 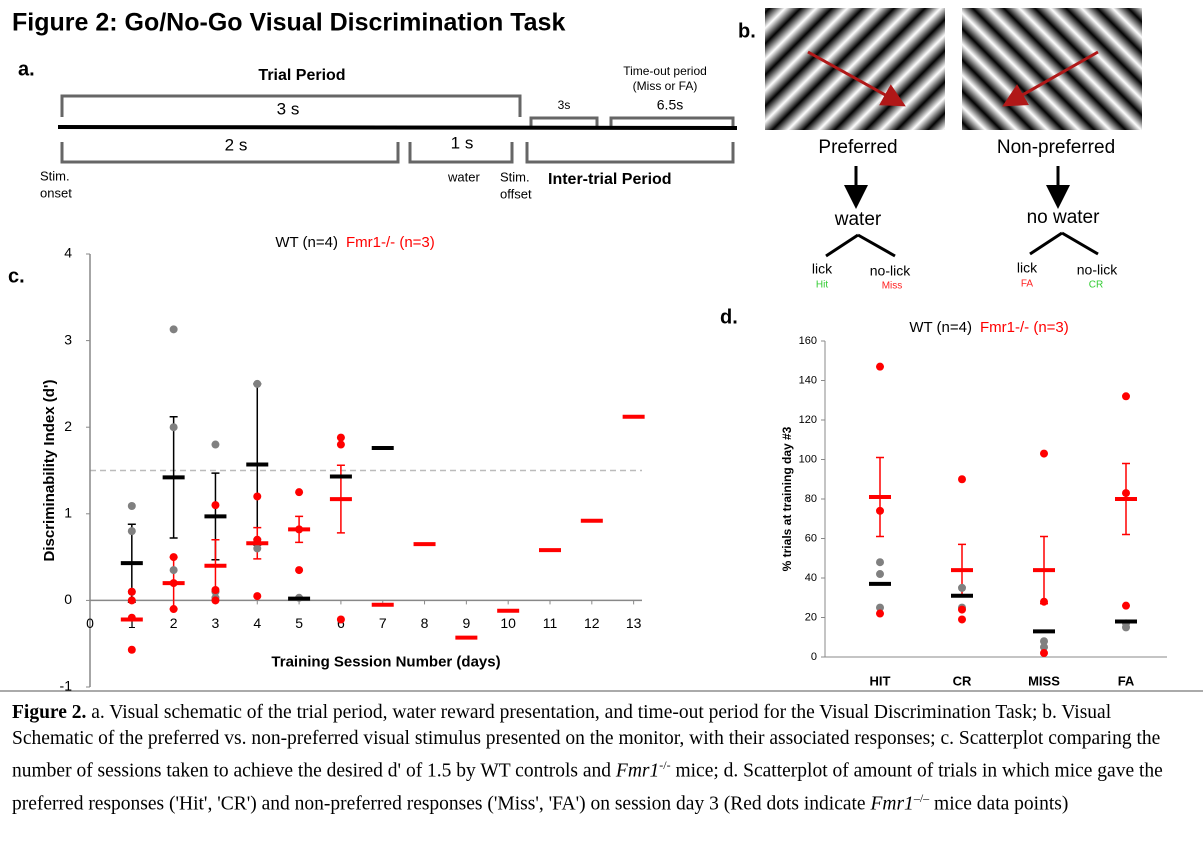 What do you see at coordinates (857, 147) in the screenshot?
I see `stimulus-label: Preferred` at bounding box center [857, 147].